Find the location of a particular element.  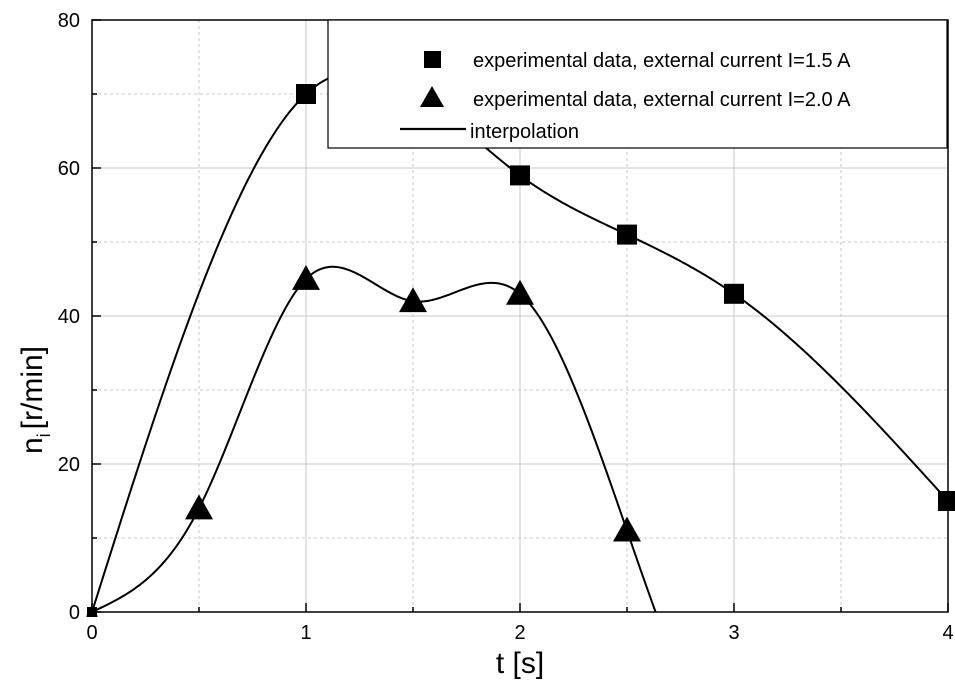

y-axis-label: ni [r/min] is located at coordinates (35, 400).